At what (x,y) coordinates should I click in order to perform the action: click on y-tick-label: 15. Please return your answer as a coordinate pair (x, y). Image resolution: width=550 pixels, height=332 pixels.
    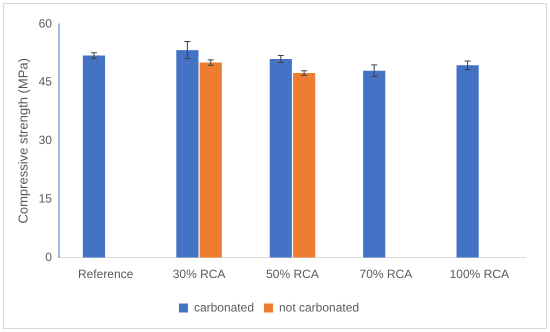
    Looking at the image, I should click on (45, 199).